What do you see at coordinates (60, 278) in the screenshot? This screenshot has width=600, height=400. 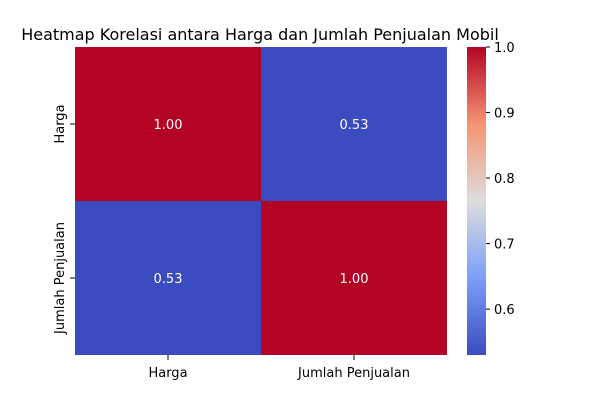 I see `y-tick-label: Jumlah Penjualan` at bounding box center [60, 278].